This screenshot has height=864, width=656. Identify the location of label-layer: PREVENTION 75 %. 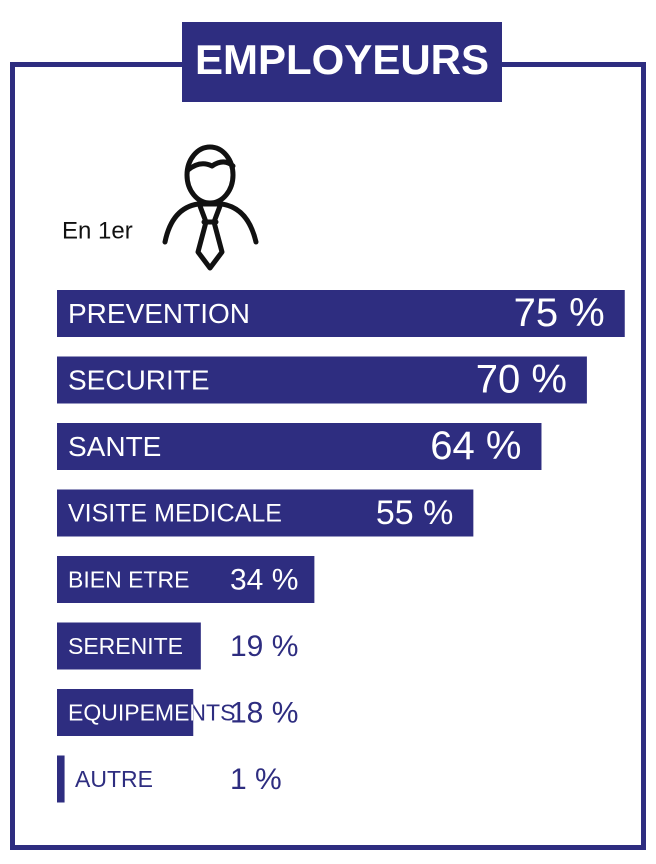
(336, 313).